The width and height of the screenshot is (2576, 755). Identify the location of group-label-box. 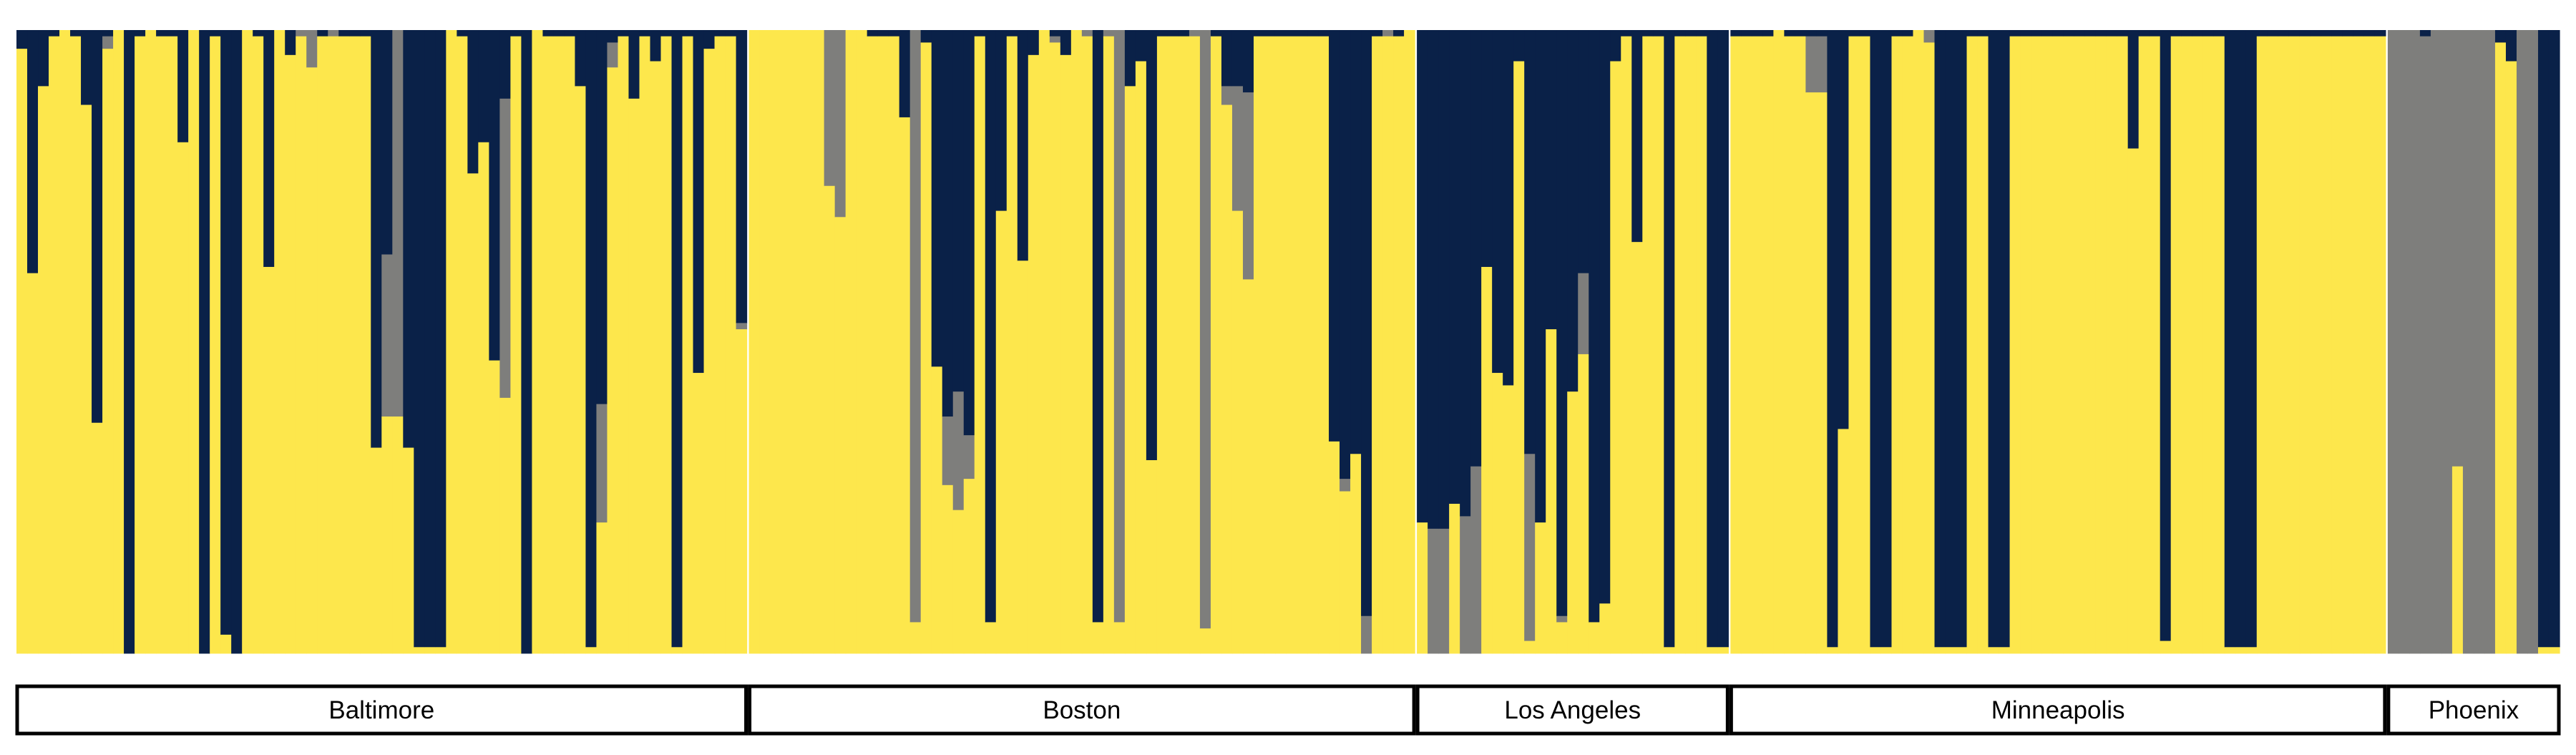
(2058, 710).